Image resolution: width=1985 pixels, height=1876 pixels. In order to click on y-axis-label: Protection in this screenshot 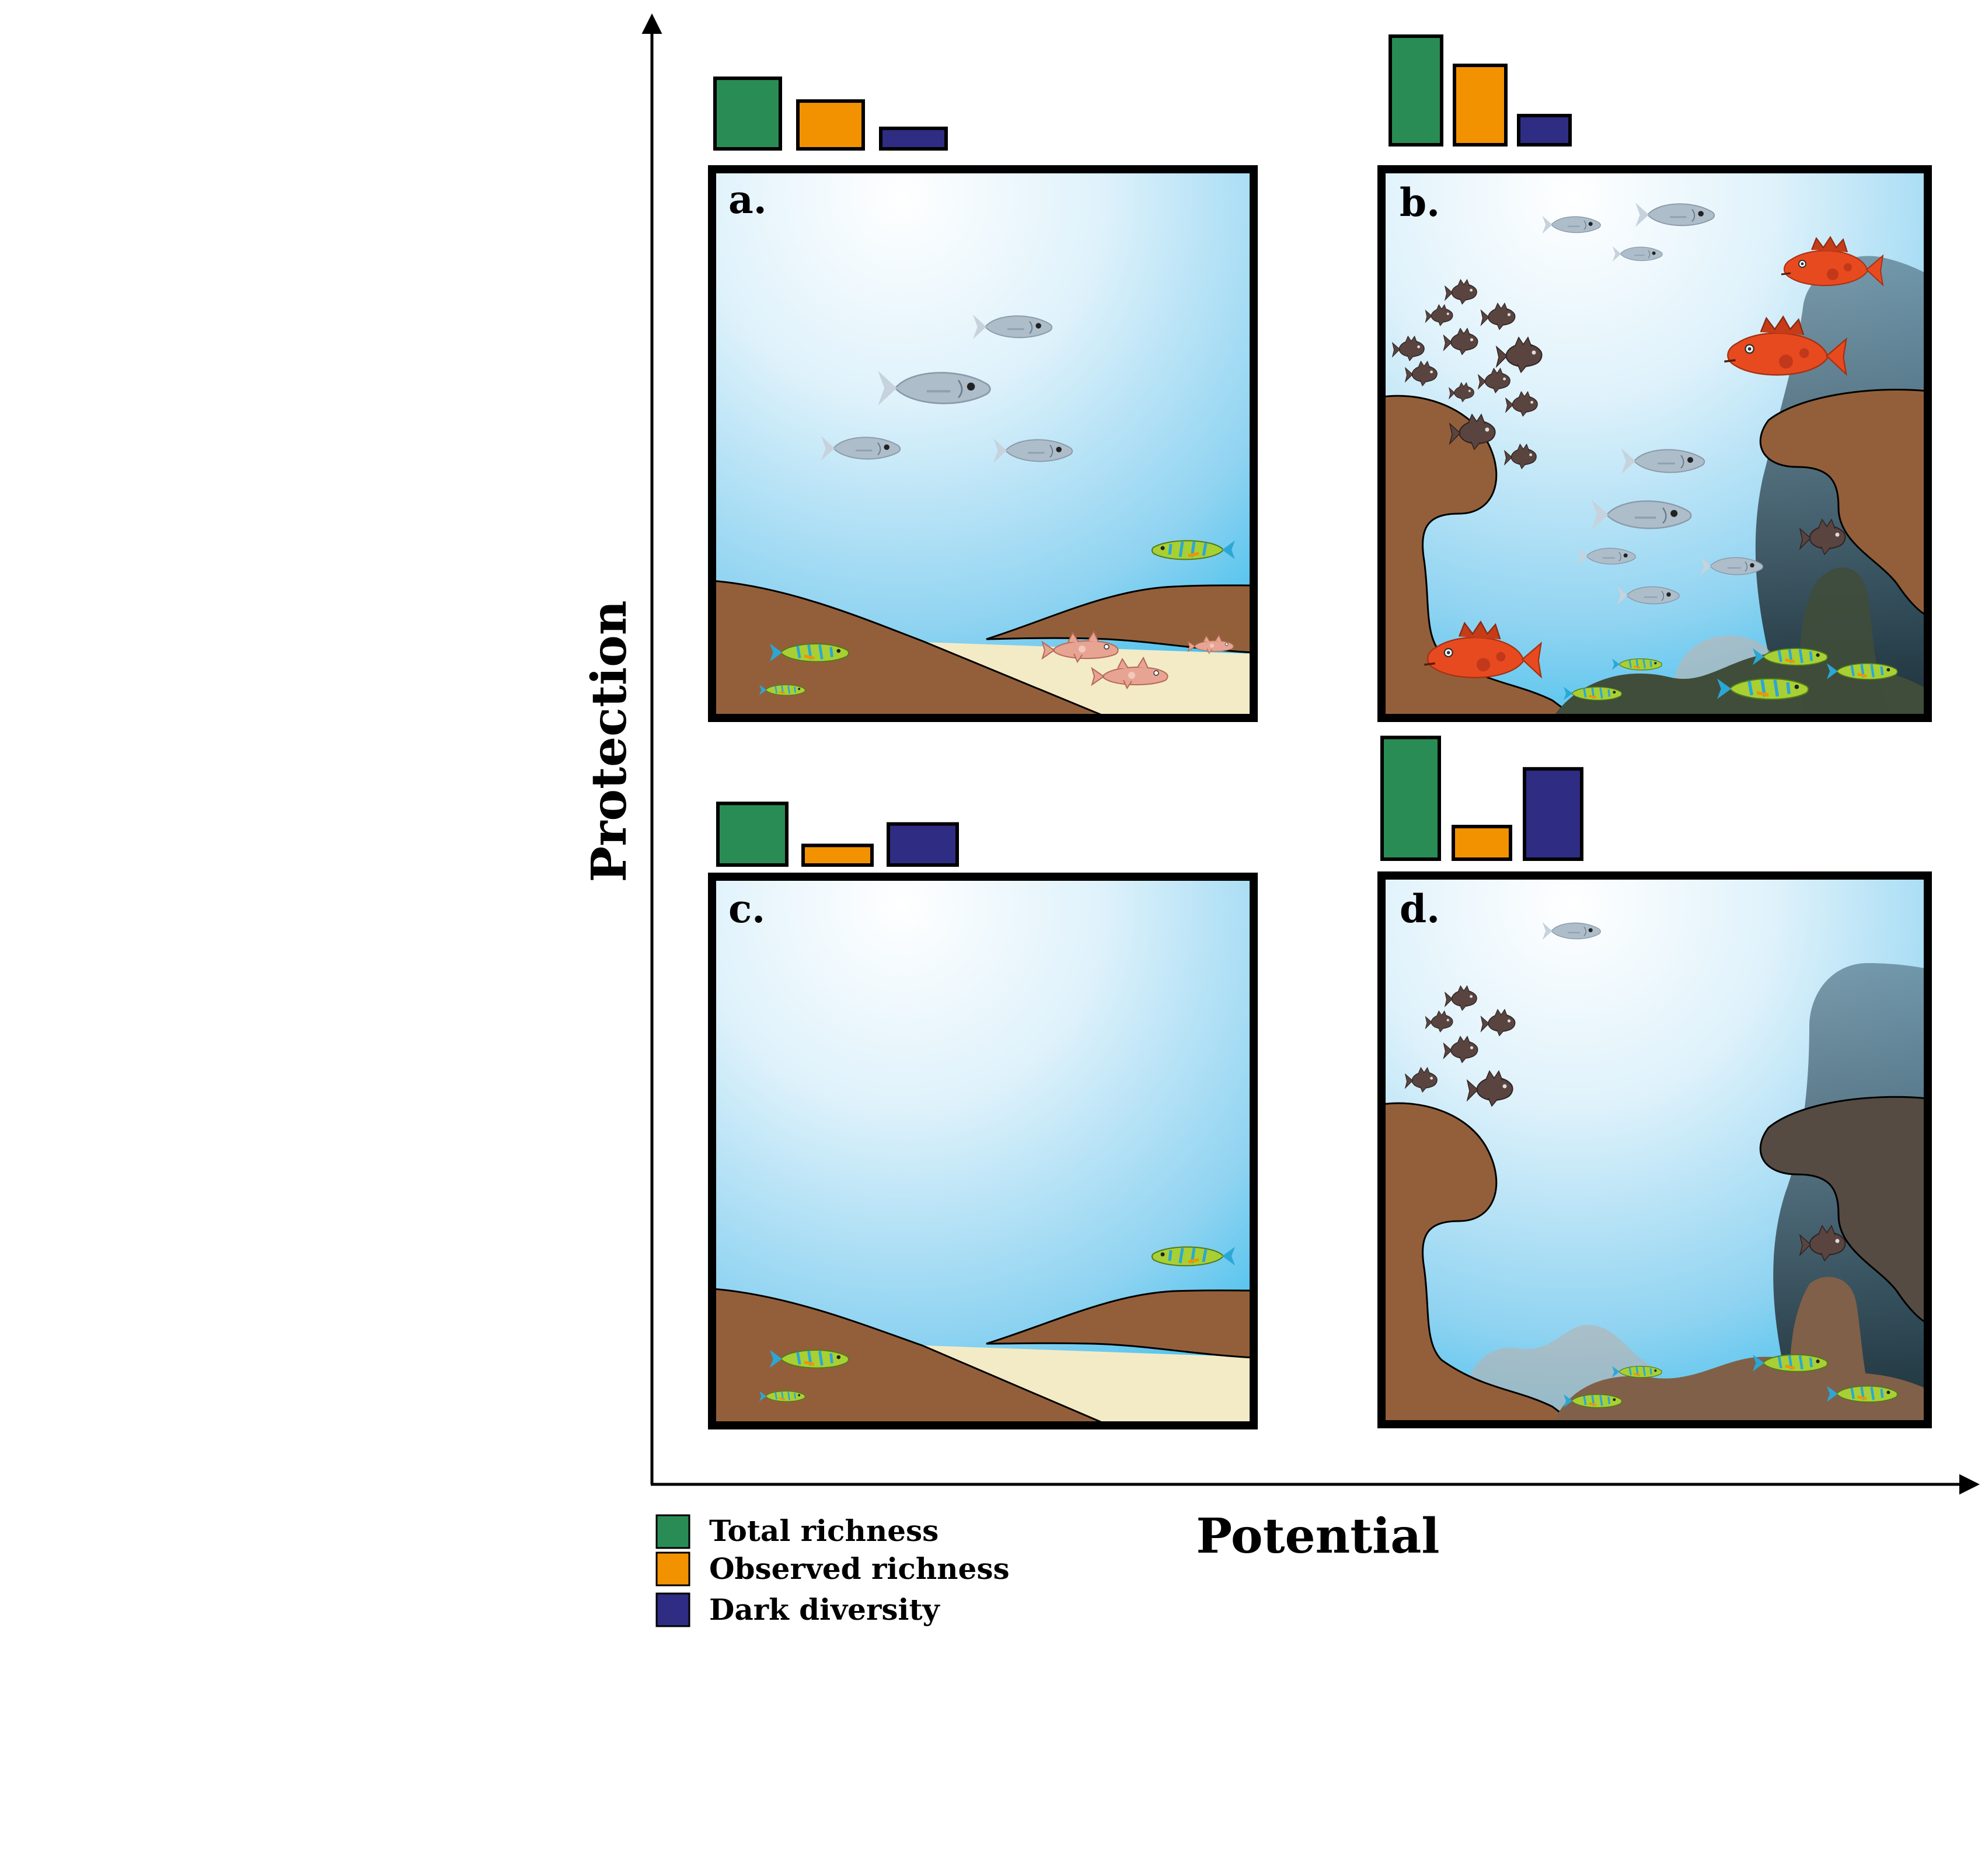, I will do `click(609, 742)`.